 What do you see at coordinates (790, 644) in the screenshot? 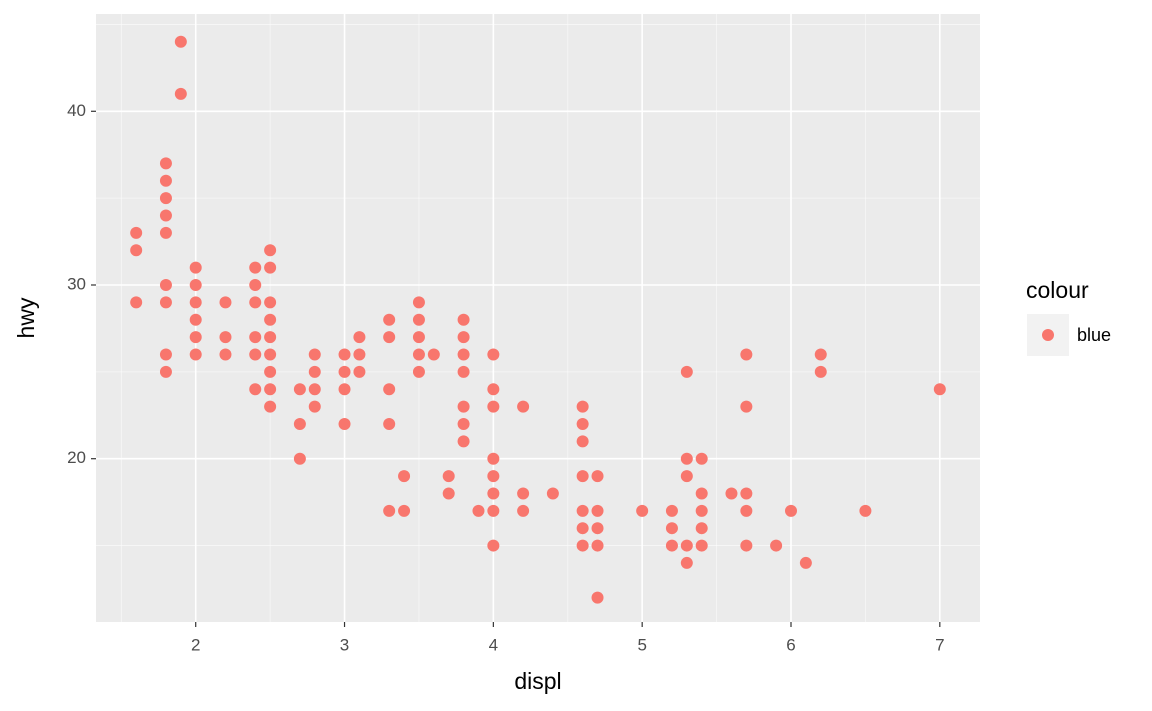
I see `x-tick-label: 6` at bounding box center [790, 644].